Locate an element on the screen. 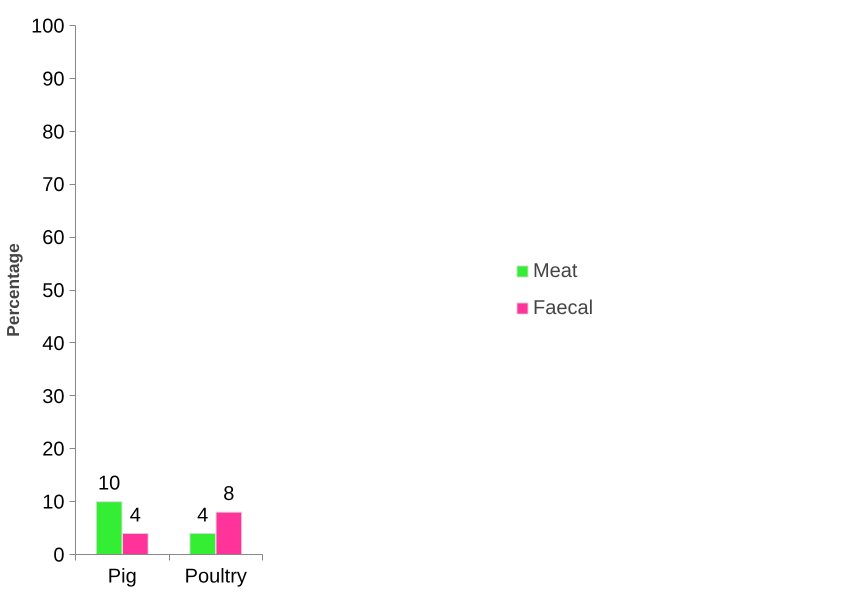 The width and height of the screenshot is (846, 594). y-tick-label: 90 is located at coordinates (53, 79).